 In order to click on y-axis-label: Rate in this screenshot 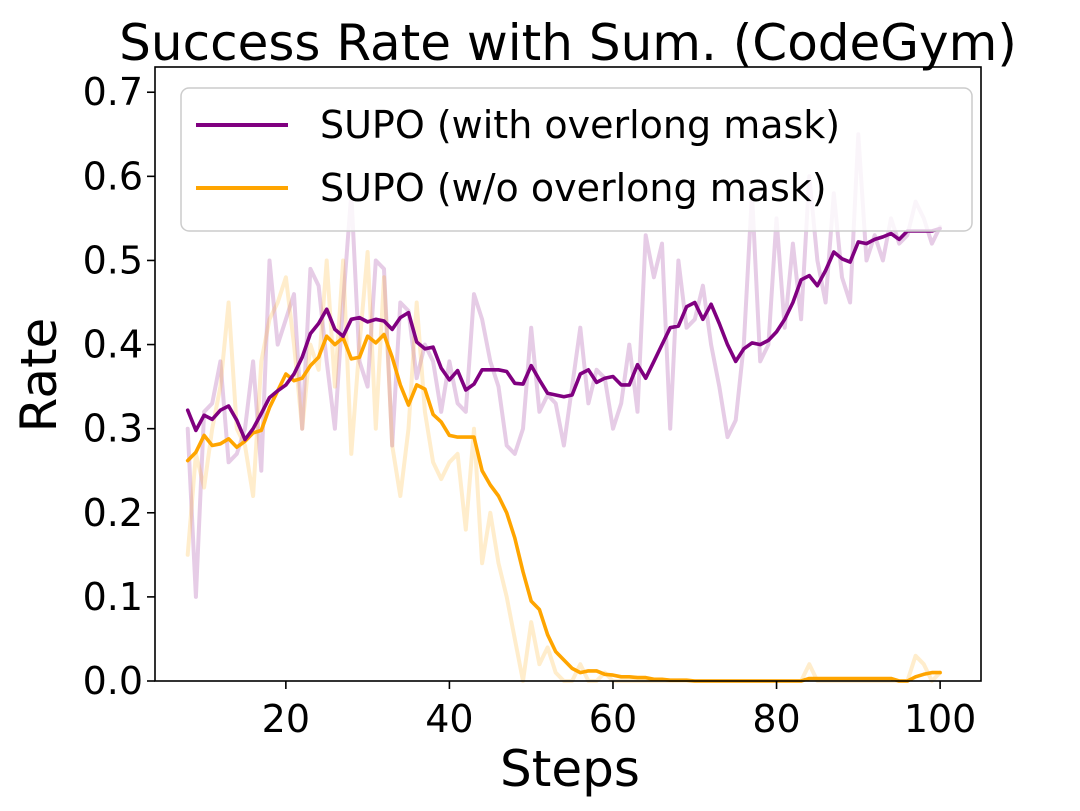, I will do `click(39, 375)`.